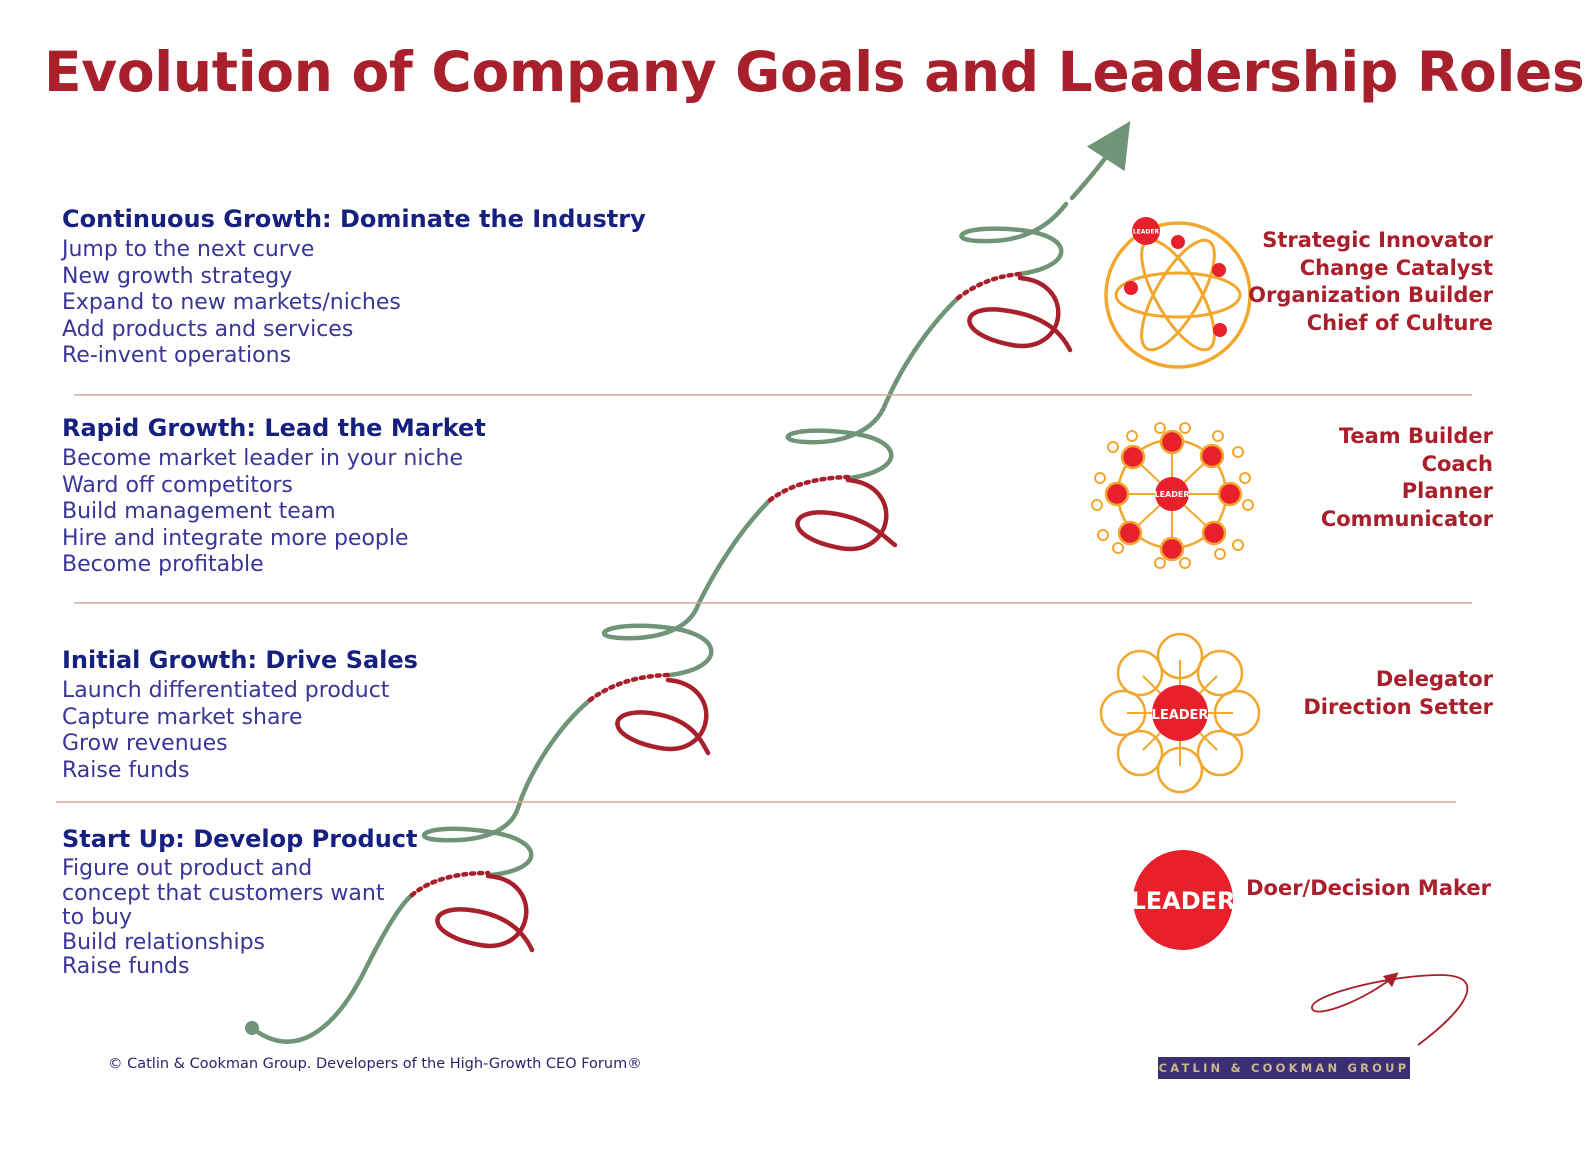 The image size is (1596, 1156). Describe the element at coordinates (274, 428) in the screenshot. I see `stage-heading: Rapid Growth: Lead the Market` at that location.